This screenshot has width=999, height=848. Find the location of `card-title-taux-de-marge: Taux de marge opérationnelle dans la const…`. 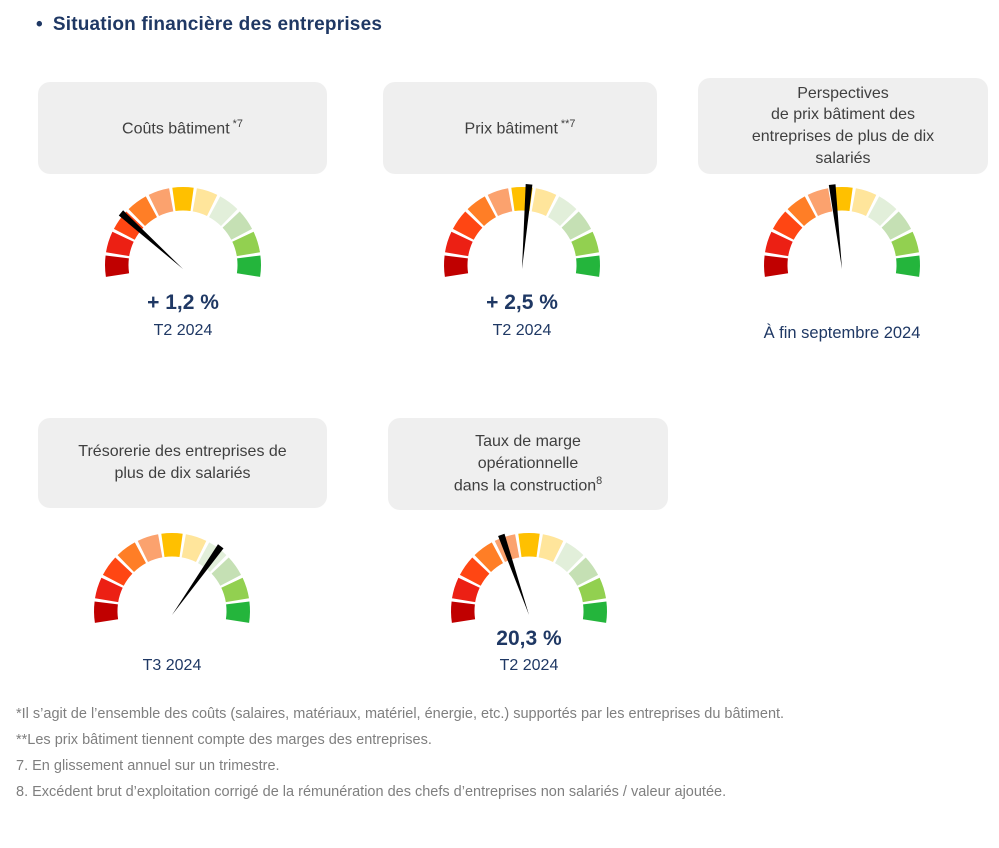

card-title-taux-de-marge: Taux de marge opérationnelle dans la const… is located at coordinates (528, 463).